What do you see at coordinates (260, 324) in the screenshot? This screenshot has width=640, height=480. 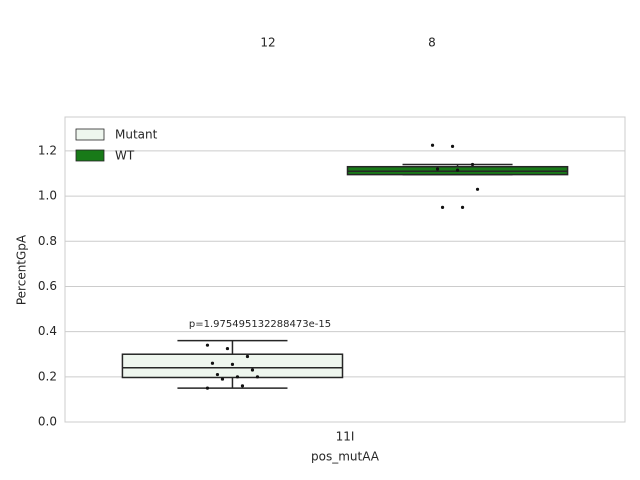 I see `annotation: p=1.975495132288473e-15` at bounding box center [260, 324].